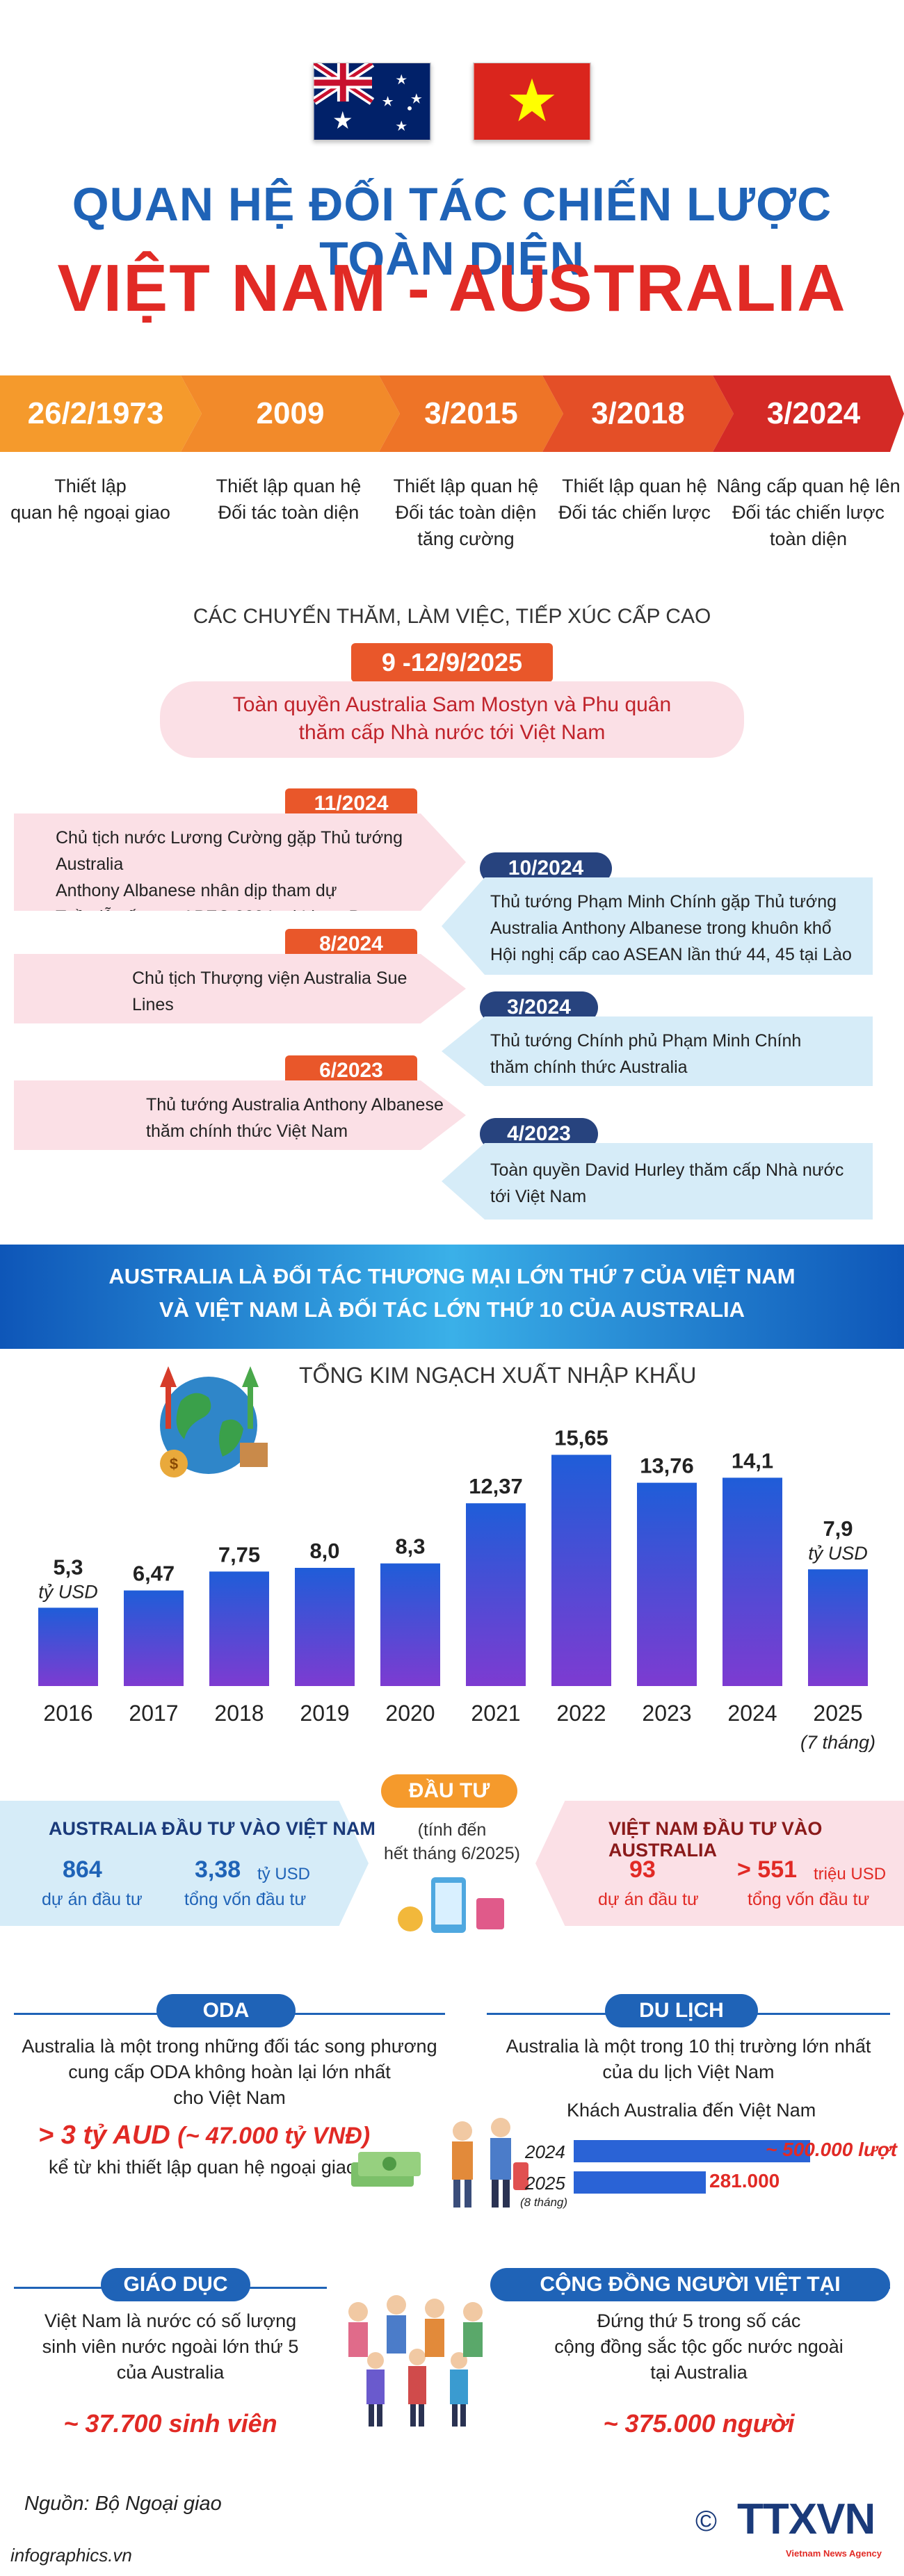 The width and height of the screenshot is (904, 2576). Describe the element at coordinates (452, 662) in the screenshot. I see `top-visit-date: 9 -12/9/2025` at that location.